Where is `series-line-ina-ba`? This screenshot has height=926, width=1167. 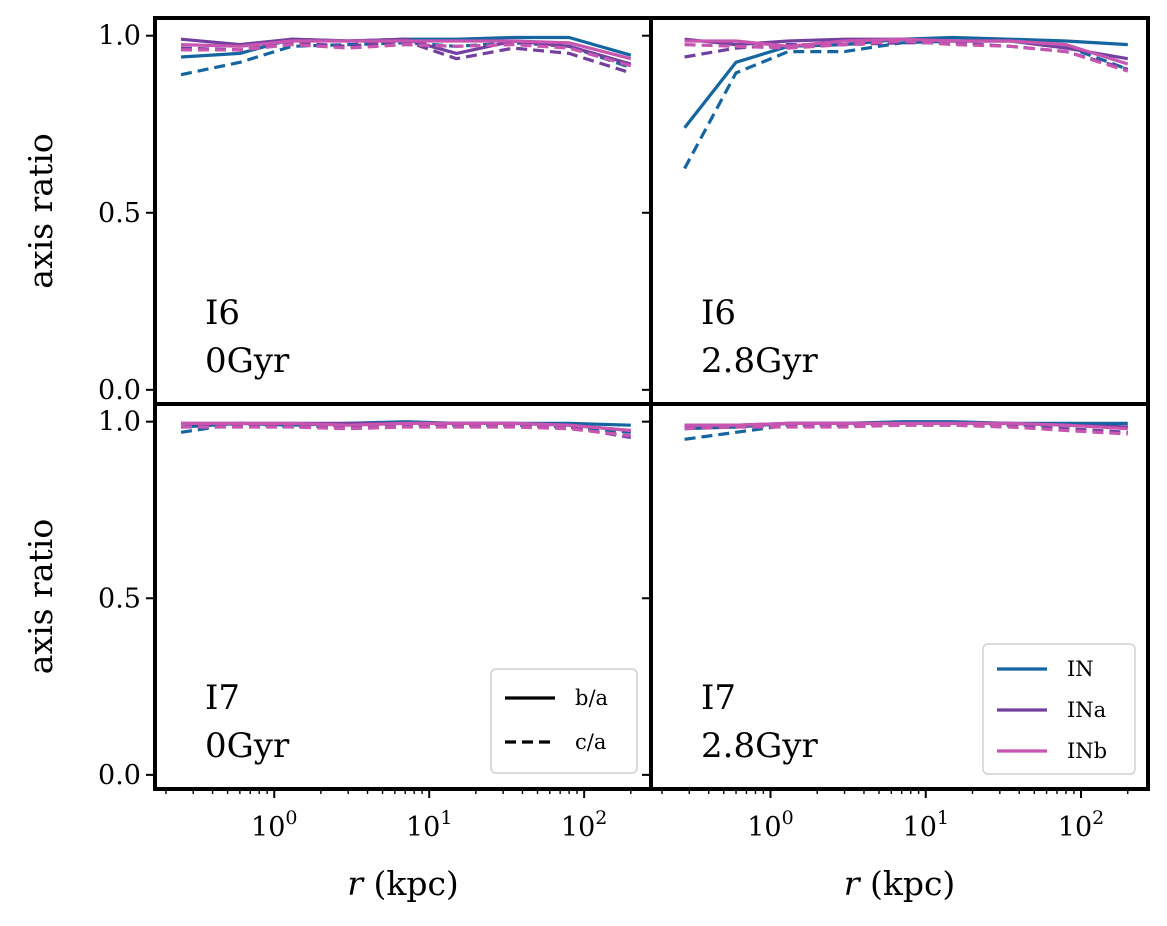 series-line-ina-ba is located at coordinates (406, 51).